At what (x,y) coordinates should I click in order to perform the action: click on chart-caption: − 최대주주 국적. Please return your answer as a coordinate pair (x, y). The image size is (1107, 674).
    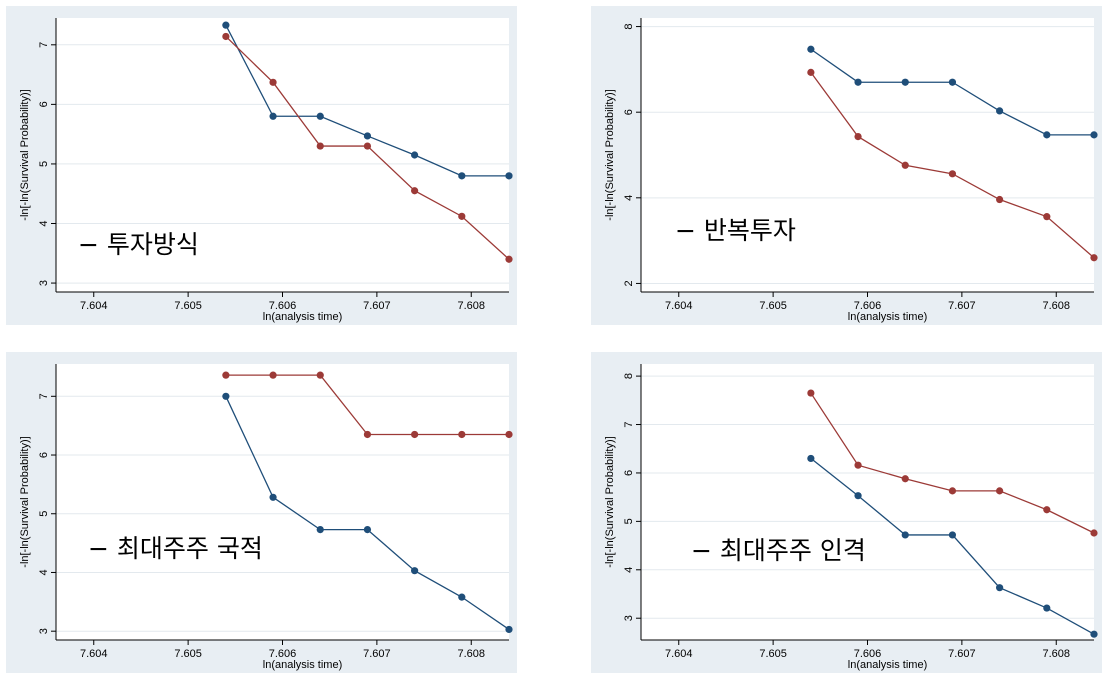
    Looking at the image, I should click on (175, 548).